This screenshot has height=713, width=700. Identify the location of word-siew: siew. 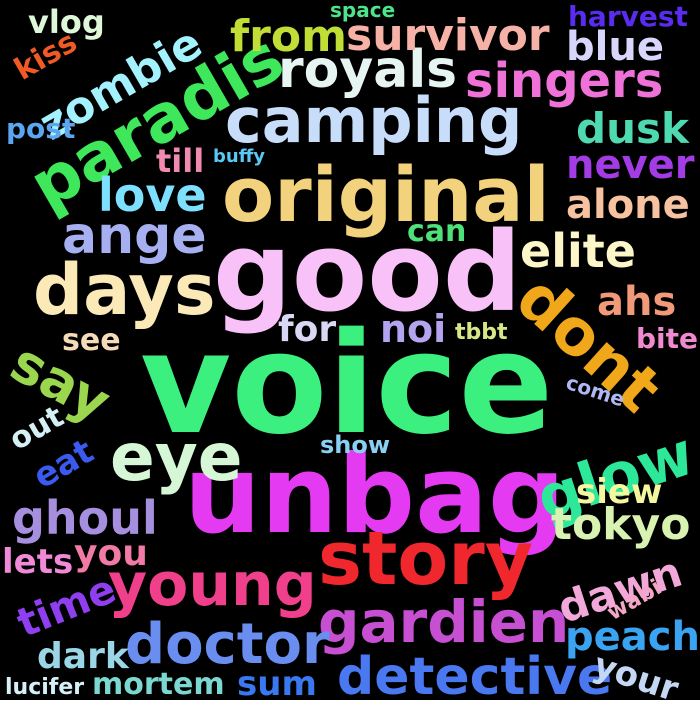
(619, 492).